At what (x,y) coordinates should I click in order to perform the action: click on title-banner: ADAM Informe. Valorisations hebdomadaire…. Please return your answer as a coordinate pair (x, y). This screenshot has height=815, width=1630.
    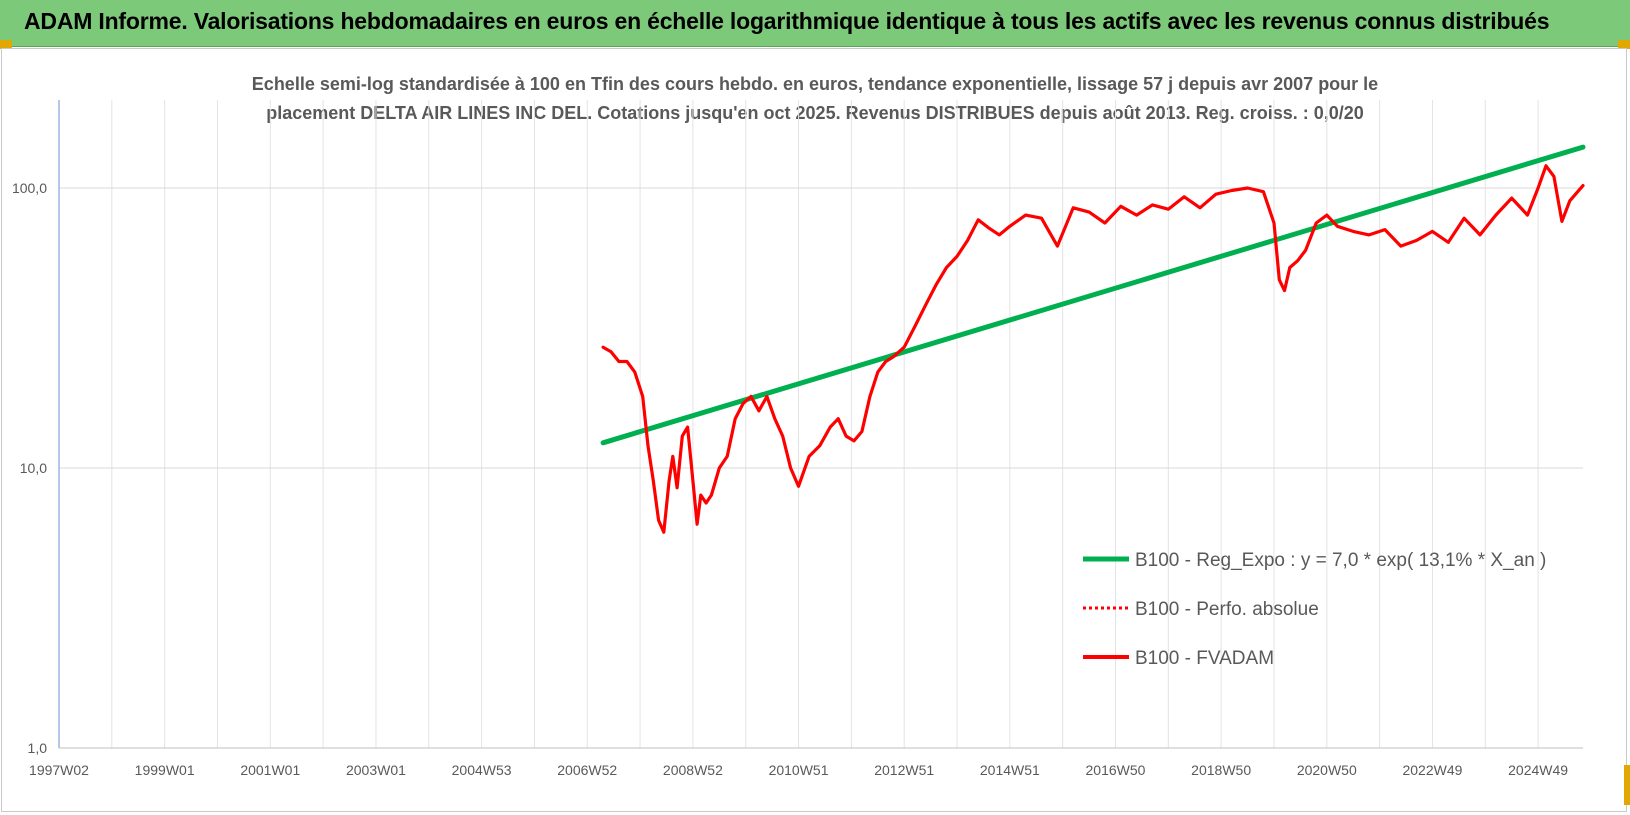
    Looking at the image, I should click on (815, 23).